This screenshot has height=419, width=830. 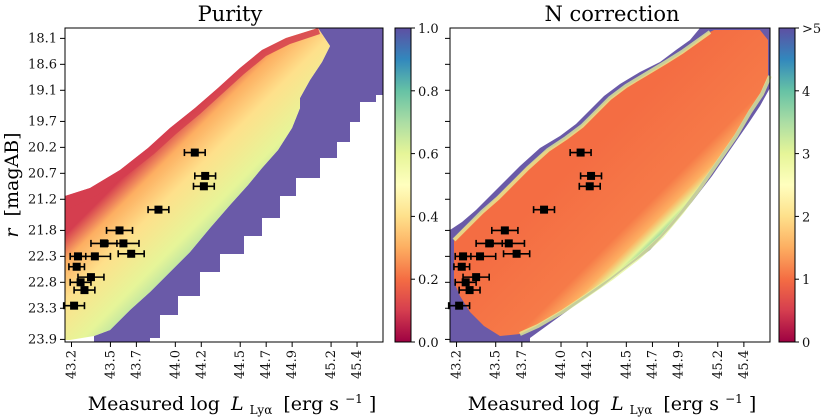 I want to click on y-axis-label: r [magAB], so click(x=12, y=184).